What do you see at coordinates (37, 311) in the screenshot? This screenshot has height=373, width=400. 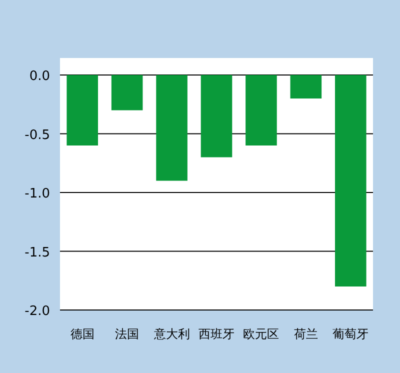 I see `y-tick-label: -2.0` at bounding box center [37, 311].